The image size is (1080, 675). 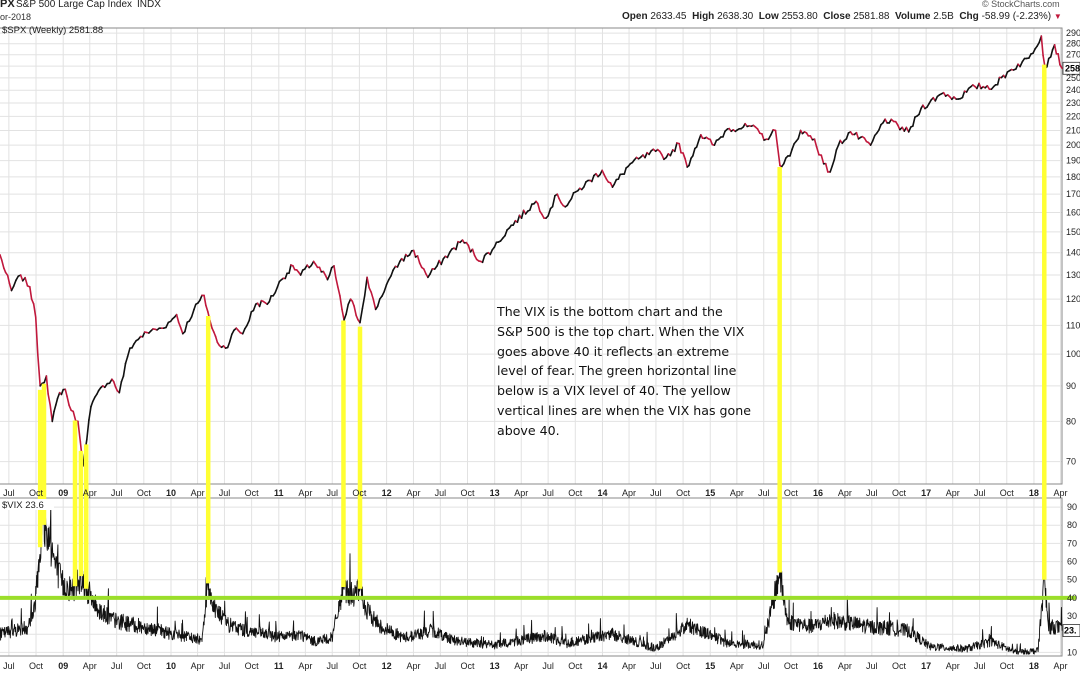 I want to click on vix-legend-bg, so click(x=27, y=504).